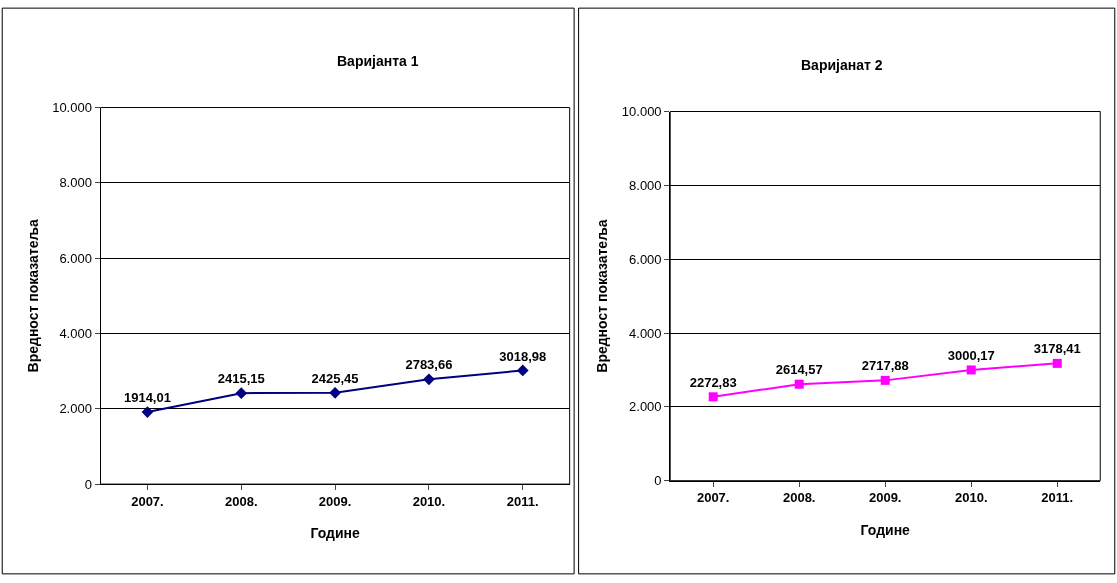  Describe the element at coordinates (1057, 349) in the screenshot. I see `data-label: 3178,41` at that location.